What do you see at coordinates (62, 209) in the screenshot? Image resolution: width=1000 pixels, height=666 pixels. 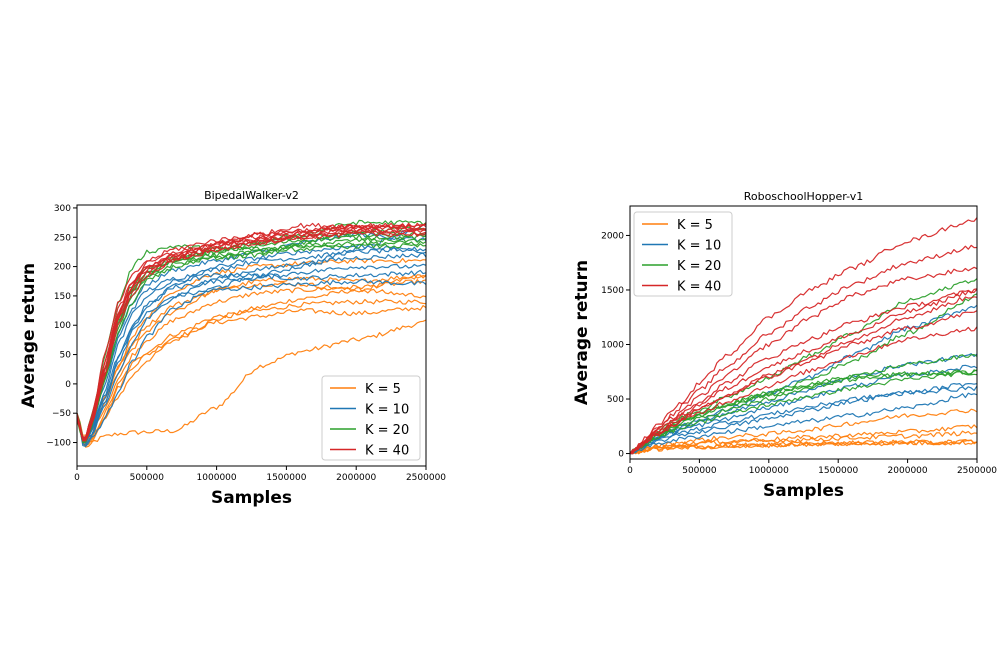 I see `y-tick-label: 300` at bounding box center [62, 209].